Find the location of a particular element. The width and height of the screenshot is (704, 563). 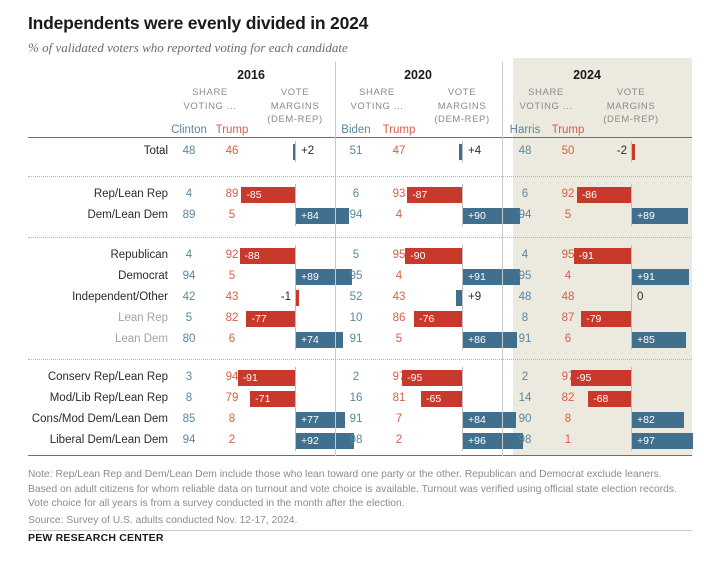

table-row: Liberal Dem/Lean Dem 94 2 +92 98 2 +96 98 1 +97 is located at coordinates (352, 440).